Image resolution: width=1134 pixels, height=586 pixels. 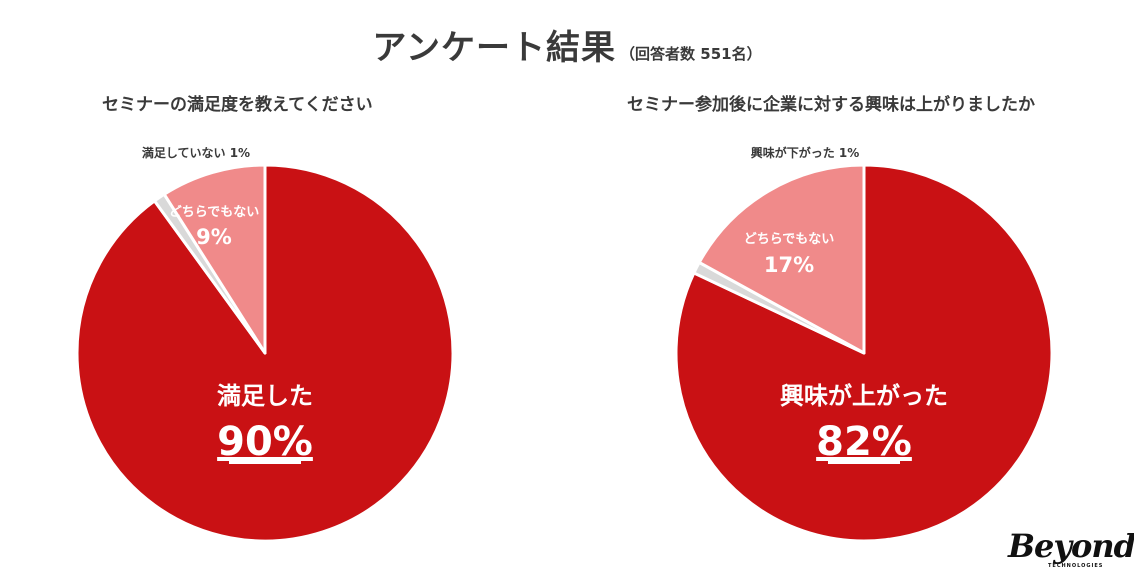 I want to click on pie-2-slice-3-value: 17%, so click(x=789, y=265).